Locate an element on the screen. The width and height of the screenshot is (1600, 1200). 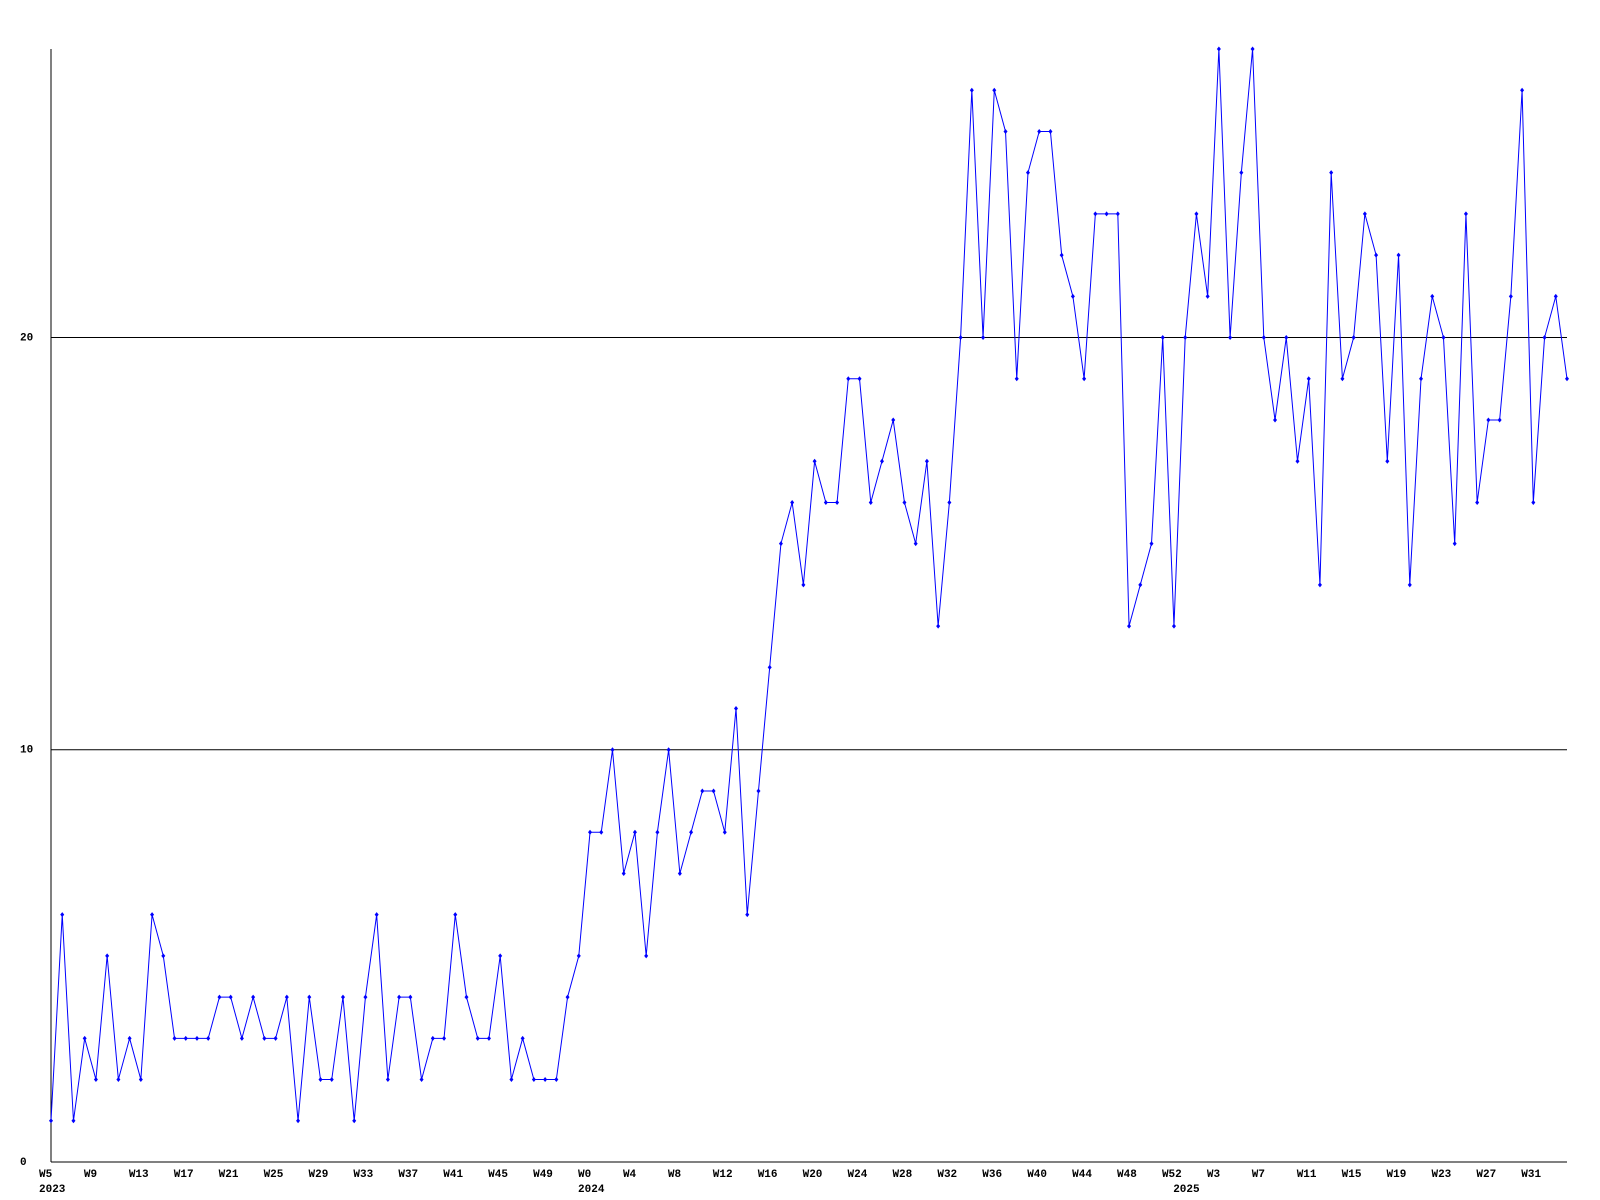
x-tick-label: W52 is located at coordinates (1172, 1175).